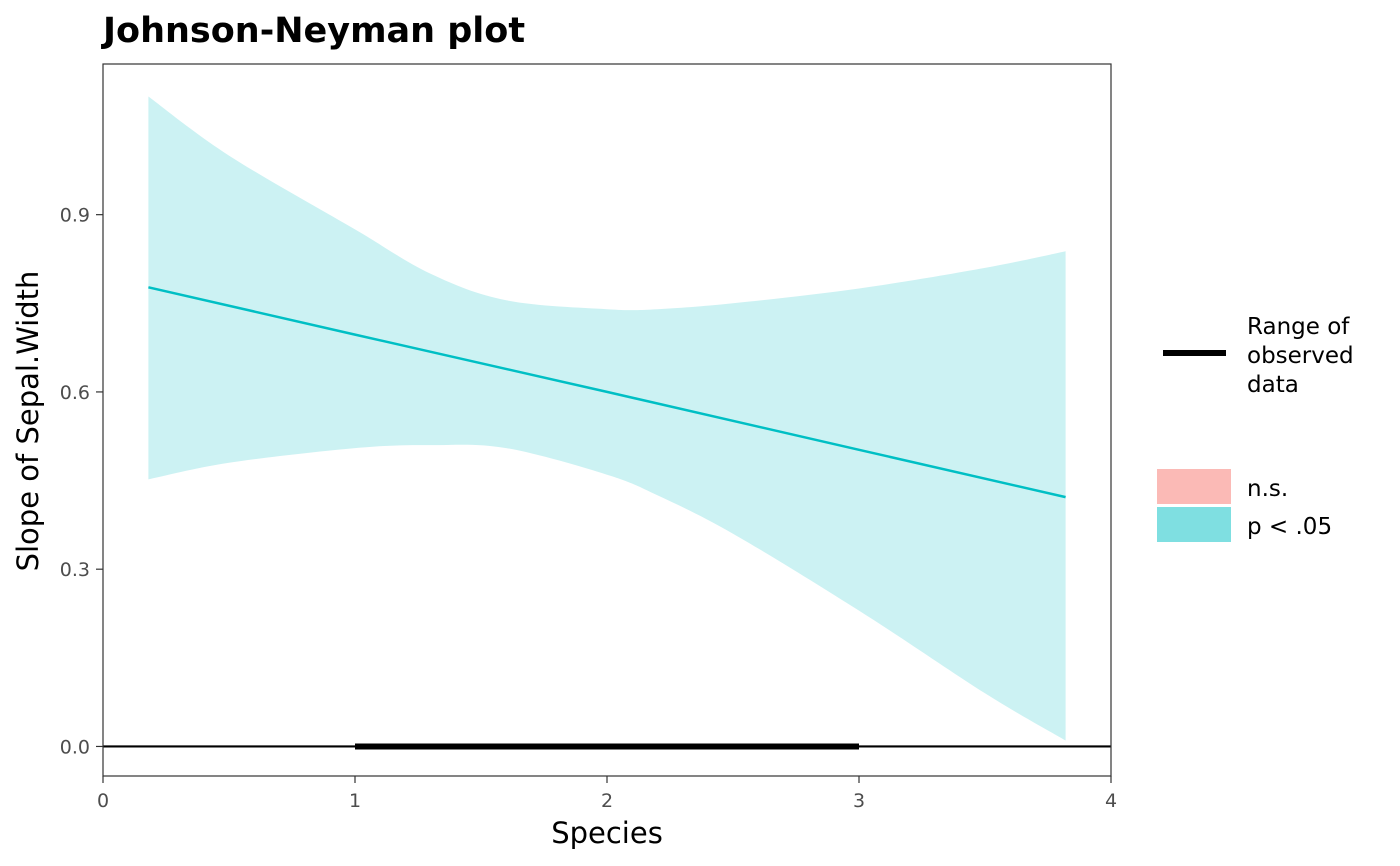 This screenshot has width=1400, height=866. Describe the element at coordinates (607, 833) in the screenshot. I see `x-axis-title: Species` at that location.